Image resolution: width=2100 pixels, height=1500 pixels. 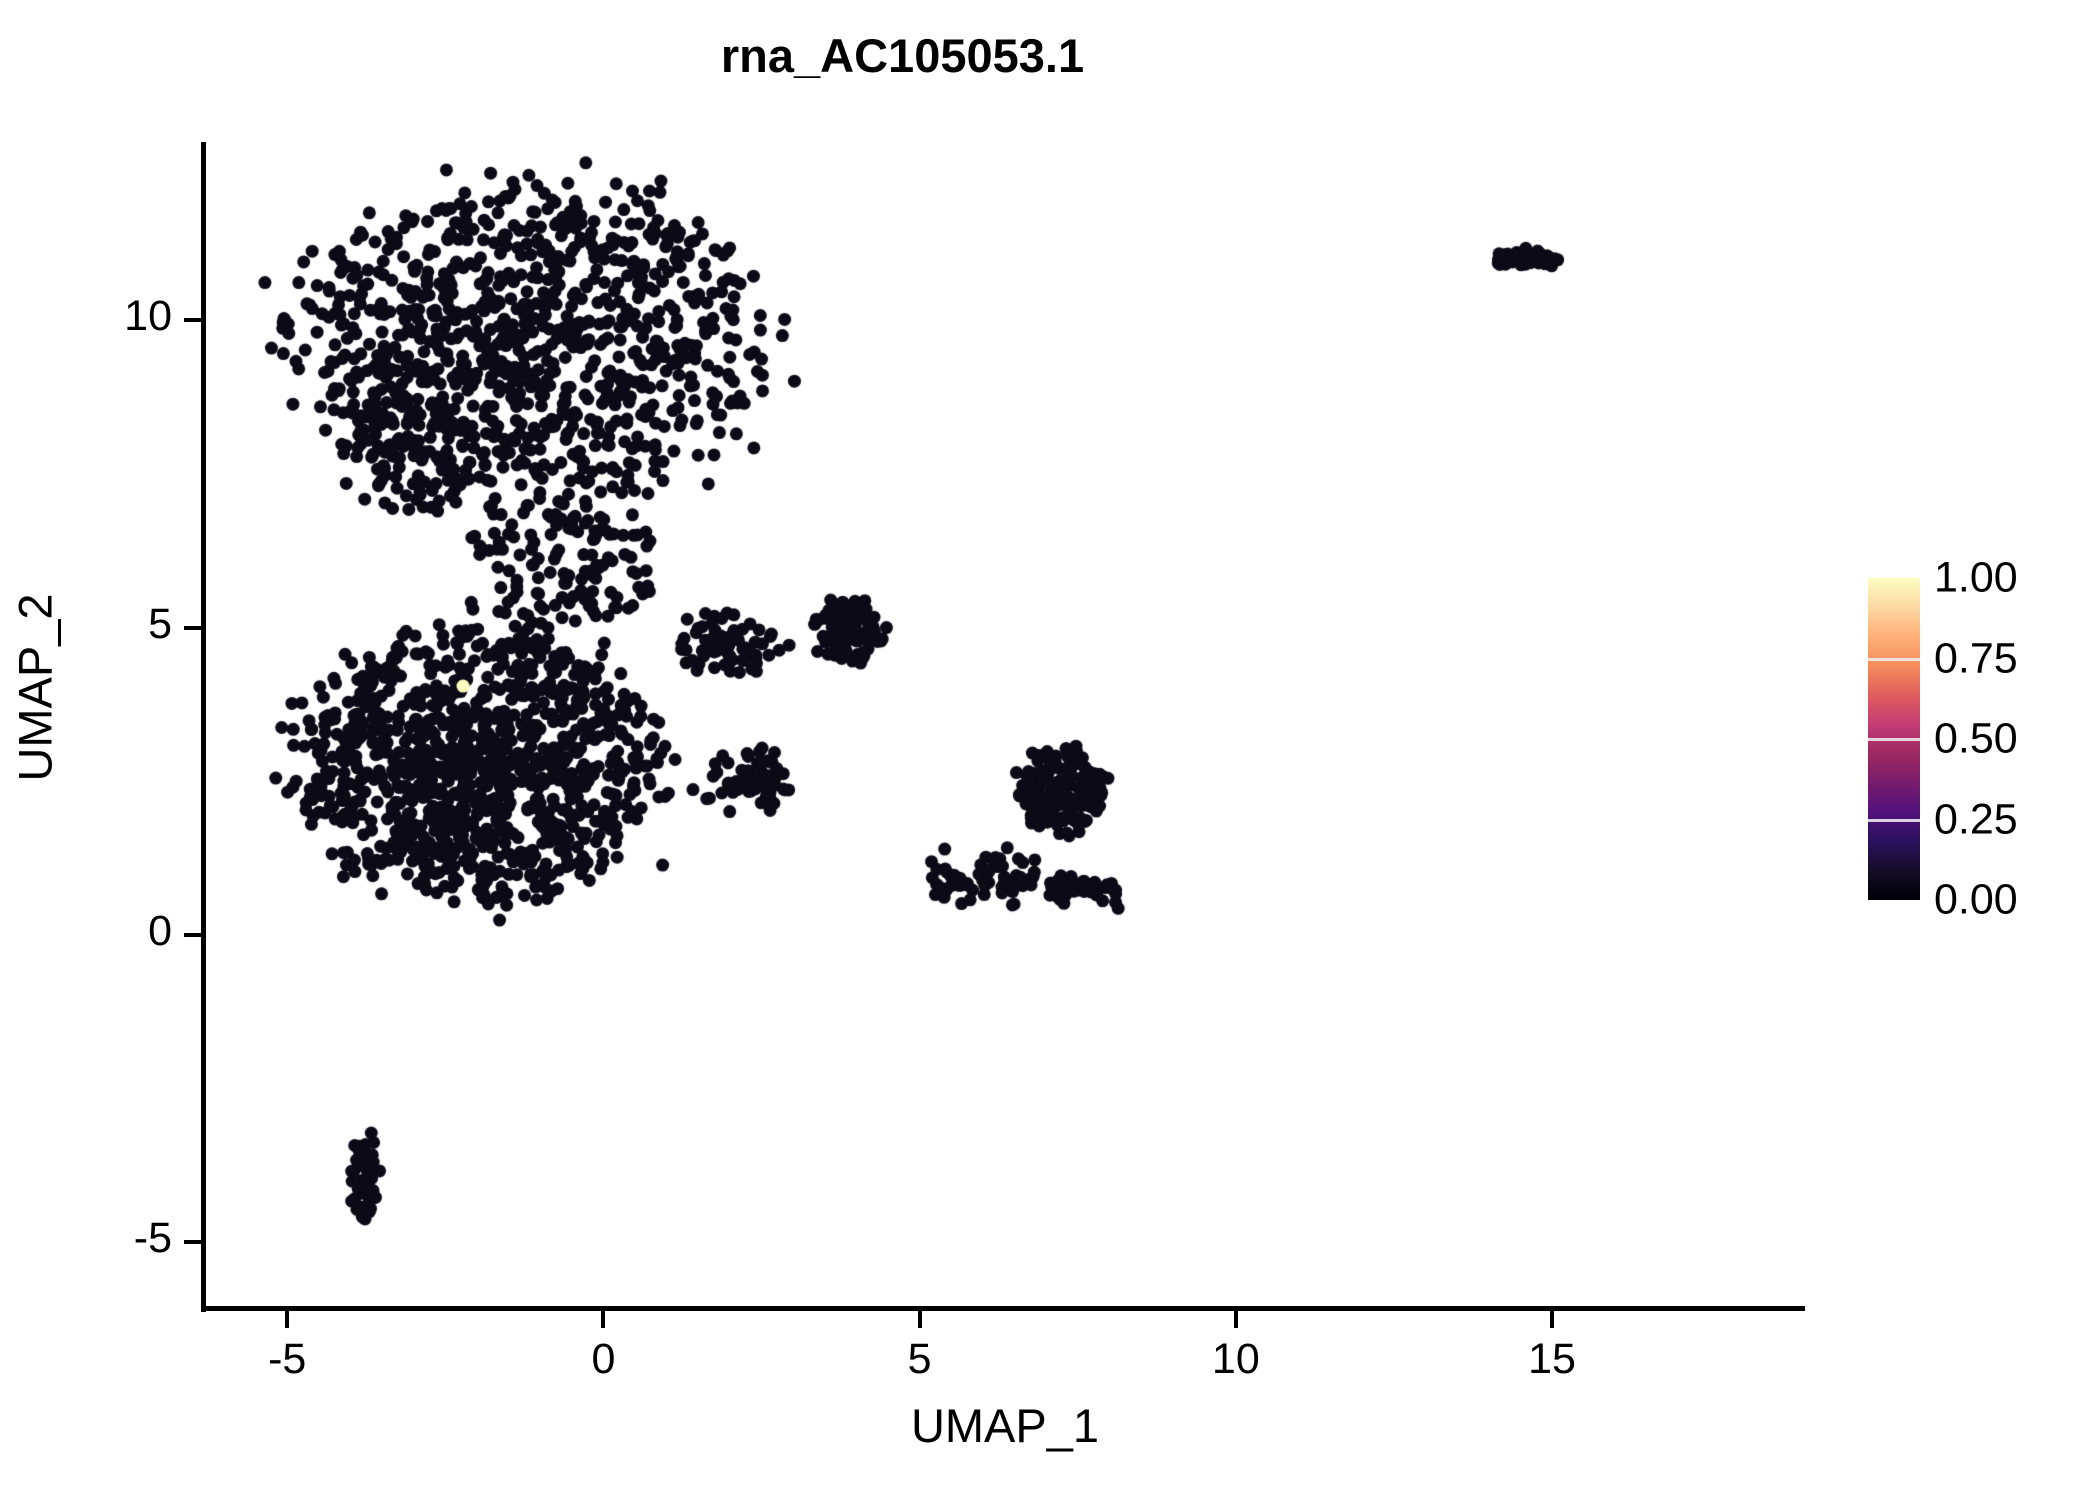 What do you see at coordinates (160, 931) in the screenshot?
I see `y-tick-label: 0` at bounding box center [160, 931].